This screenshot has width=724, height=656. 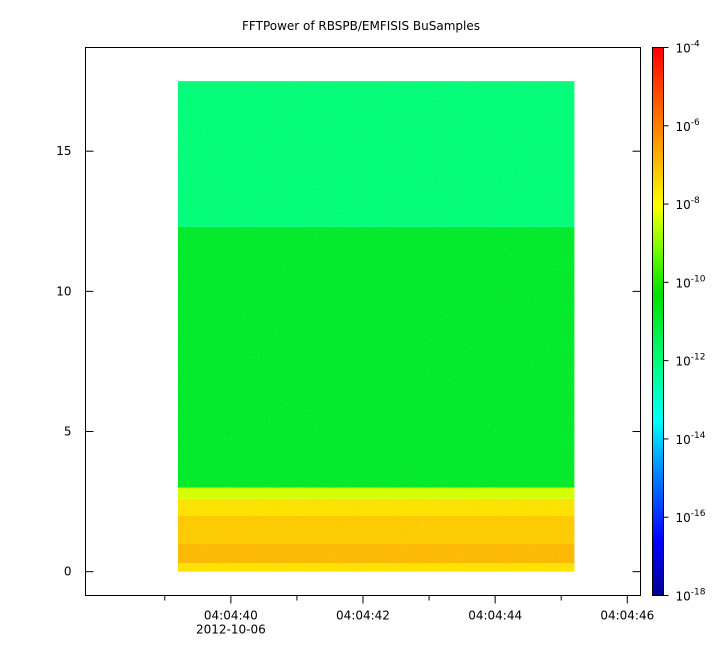 I want to click on x-tick-date-label: 2012-10-06, so click(x=231, y=630).